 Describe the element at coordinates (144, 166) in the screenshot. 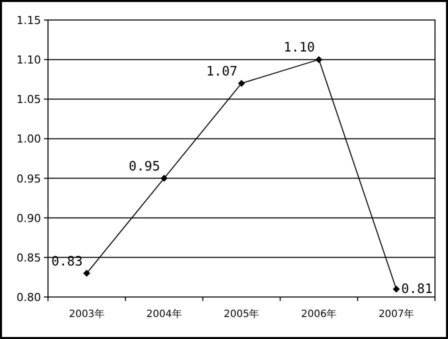

I see `data-label: 0.95` at that location.